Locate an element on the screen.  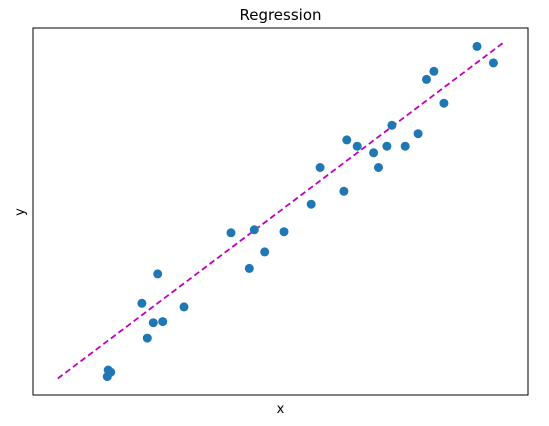
x-axis-label: x is located at coordinates (281, 409).